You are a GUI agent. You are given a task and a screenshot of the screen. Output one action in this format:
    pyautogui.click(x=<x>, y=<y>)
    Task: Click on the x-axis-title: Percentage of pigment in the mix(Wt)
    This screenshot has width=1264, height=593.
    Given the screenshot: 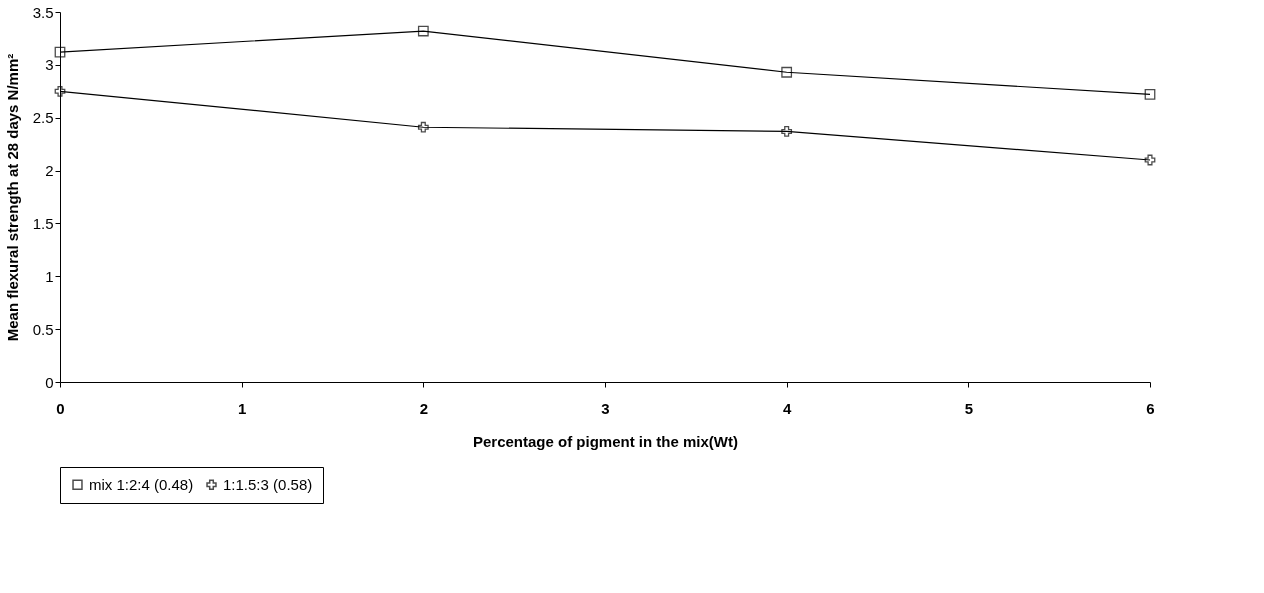 What is the action you would take?
    pyautogui.click(x=605, y=441)
    